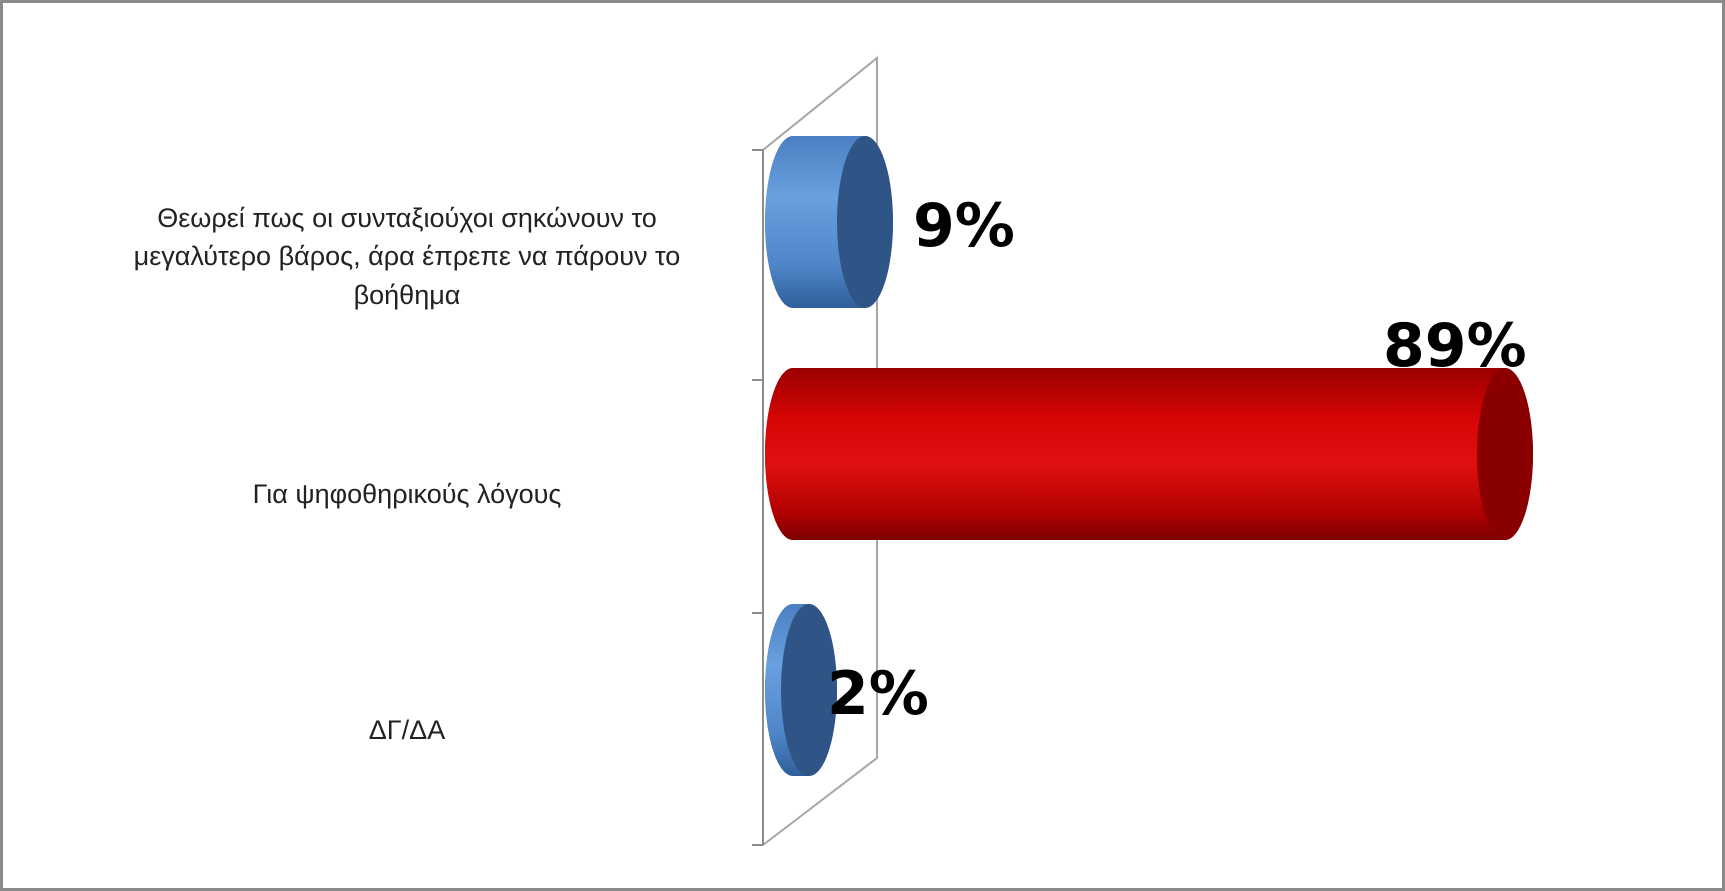 This screenshot has width=1725, height=891. I want to click on category-label: ΔΓ/ΔΑ, so click(407, 730).